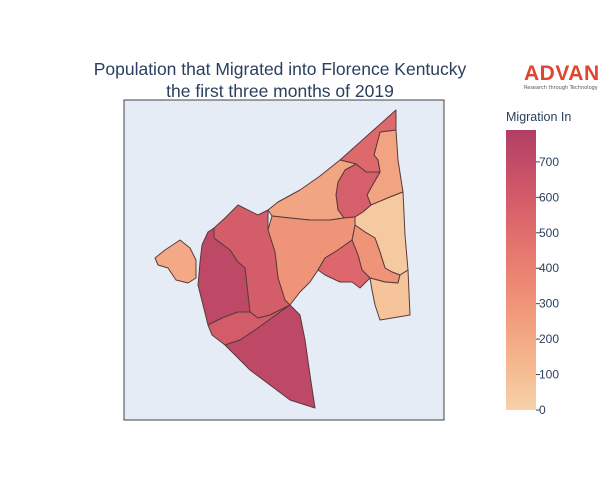  I want to click on colorbar-tick-label: 700, so click(549, 162).